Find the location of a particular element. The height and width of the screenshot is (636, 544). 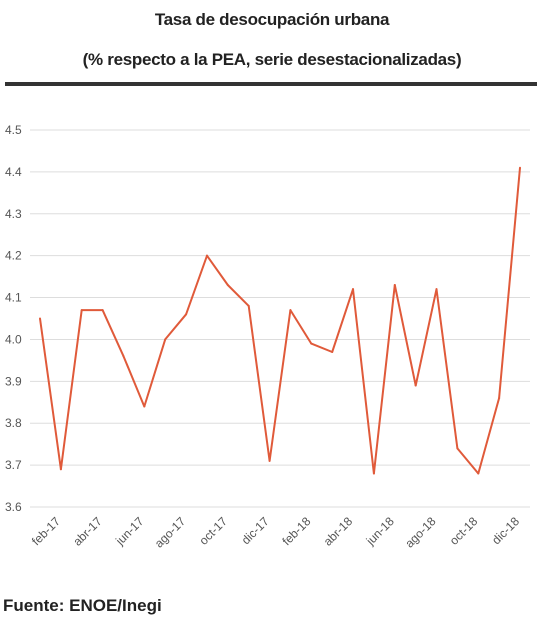

x-tick-label: ago-18 is located at coordinates (420, 532).